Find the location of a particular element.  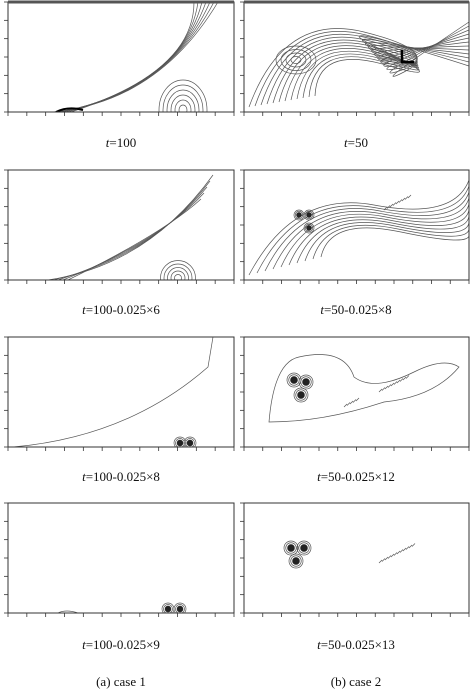

panel-caption: t=50-0.025×8 is located at coordinates (356, 309).